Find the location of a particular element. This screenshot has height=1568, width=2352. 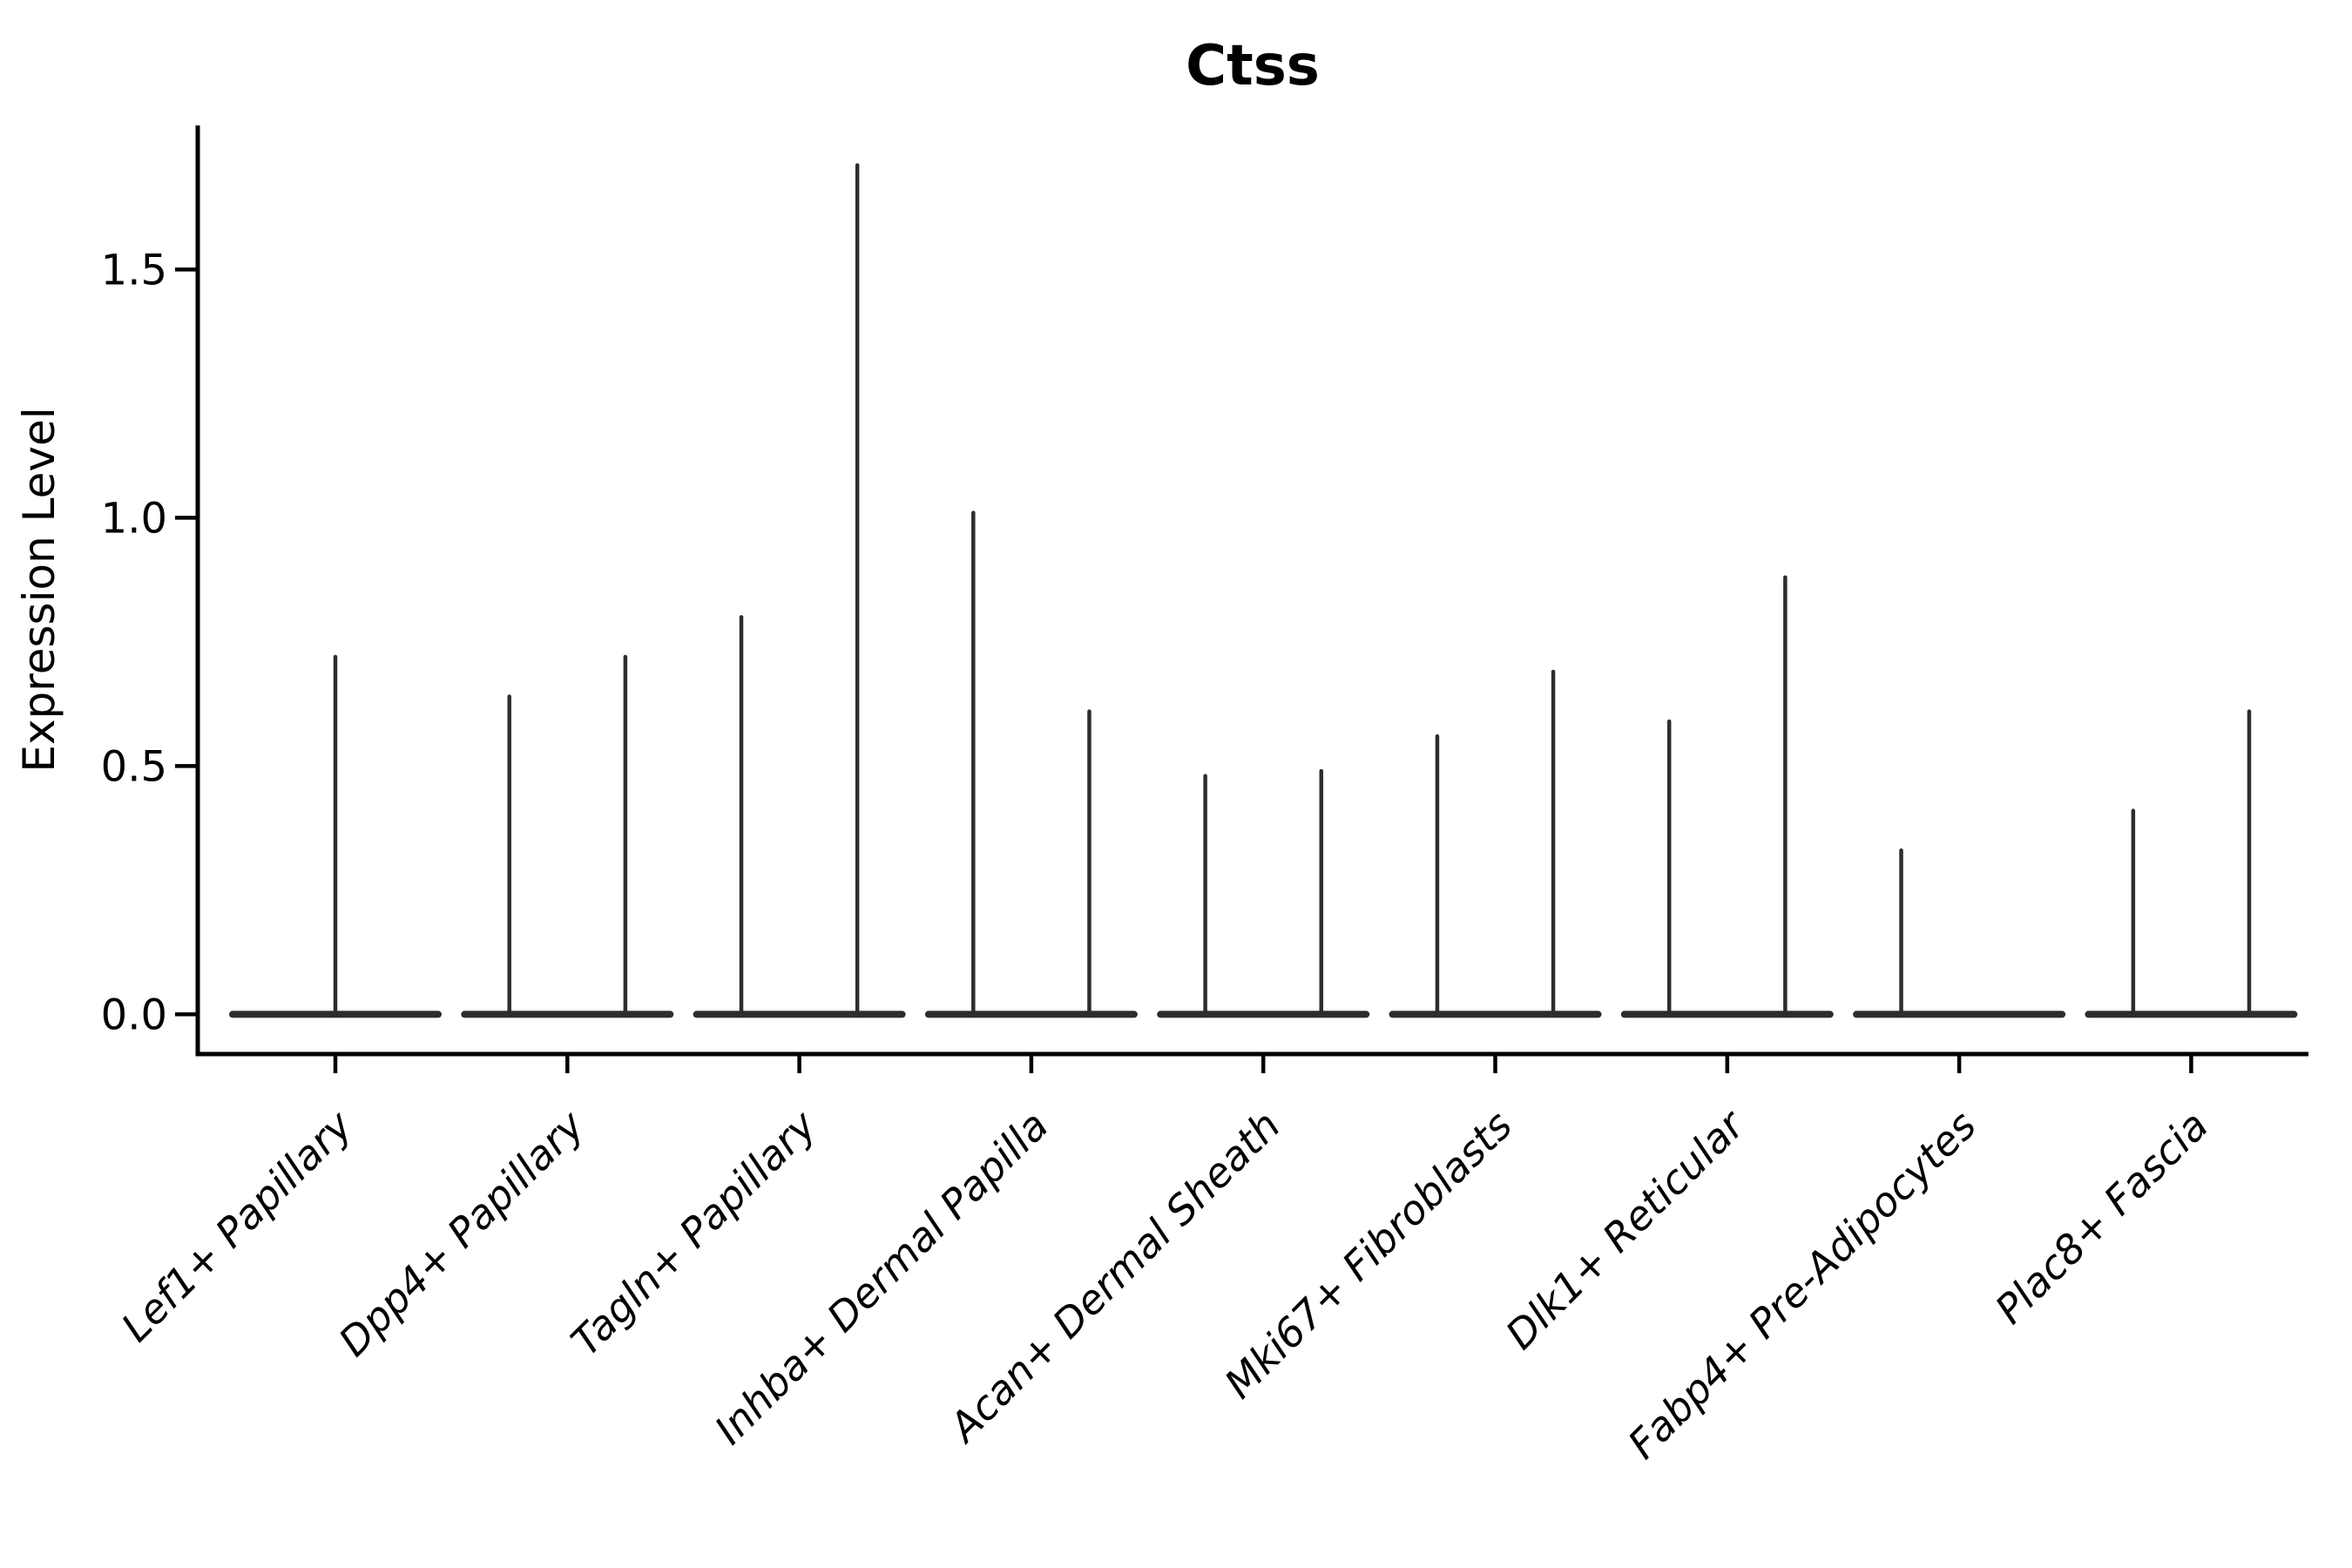

y-tick-label: 0.0 is located at coordinates (134, 1014).